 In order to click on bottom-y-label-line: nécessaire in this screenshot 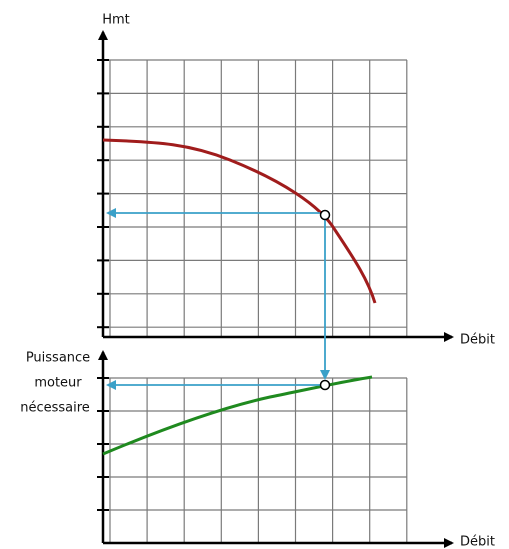, I will do `click(55, 408)`.